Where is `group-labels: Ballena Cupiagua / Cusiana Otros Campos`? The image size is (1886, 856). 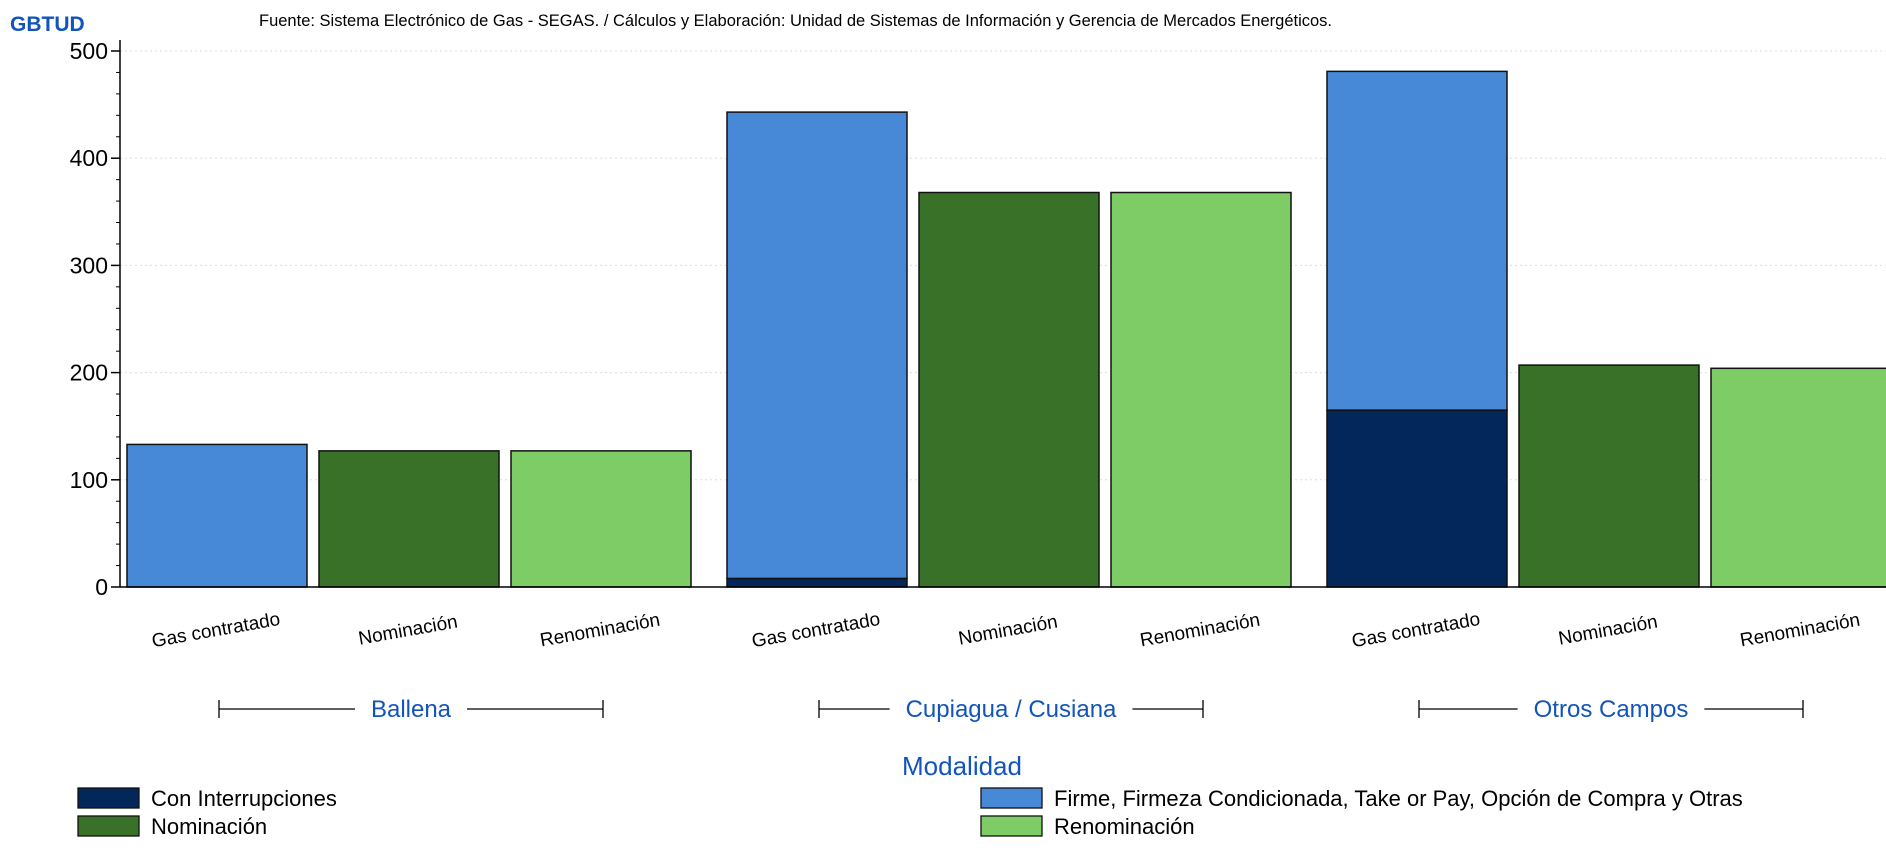 group-labels: Ballena Cupiagua / Cusiana Otros Campos is located at coordinates (1011, 709).